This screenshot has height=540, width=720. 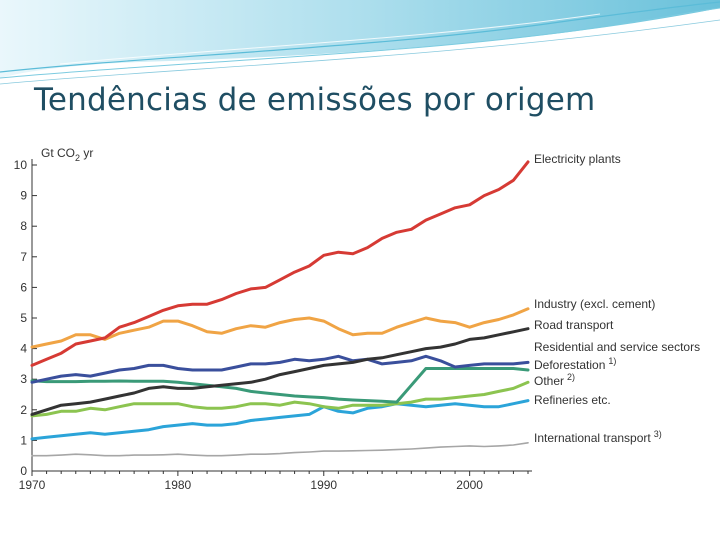 I want to click on legend-label: Deforestation 1), so click(x=575, y=364).